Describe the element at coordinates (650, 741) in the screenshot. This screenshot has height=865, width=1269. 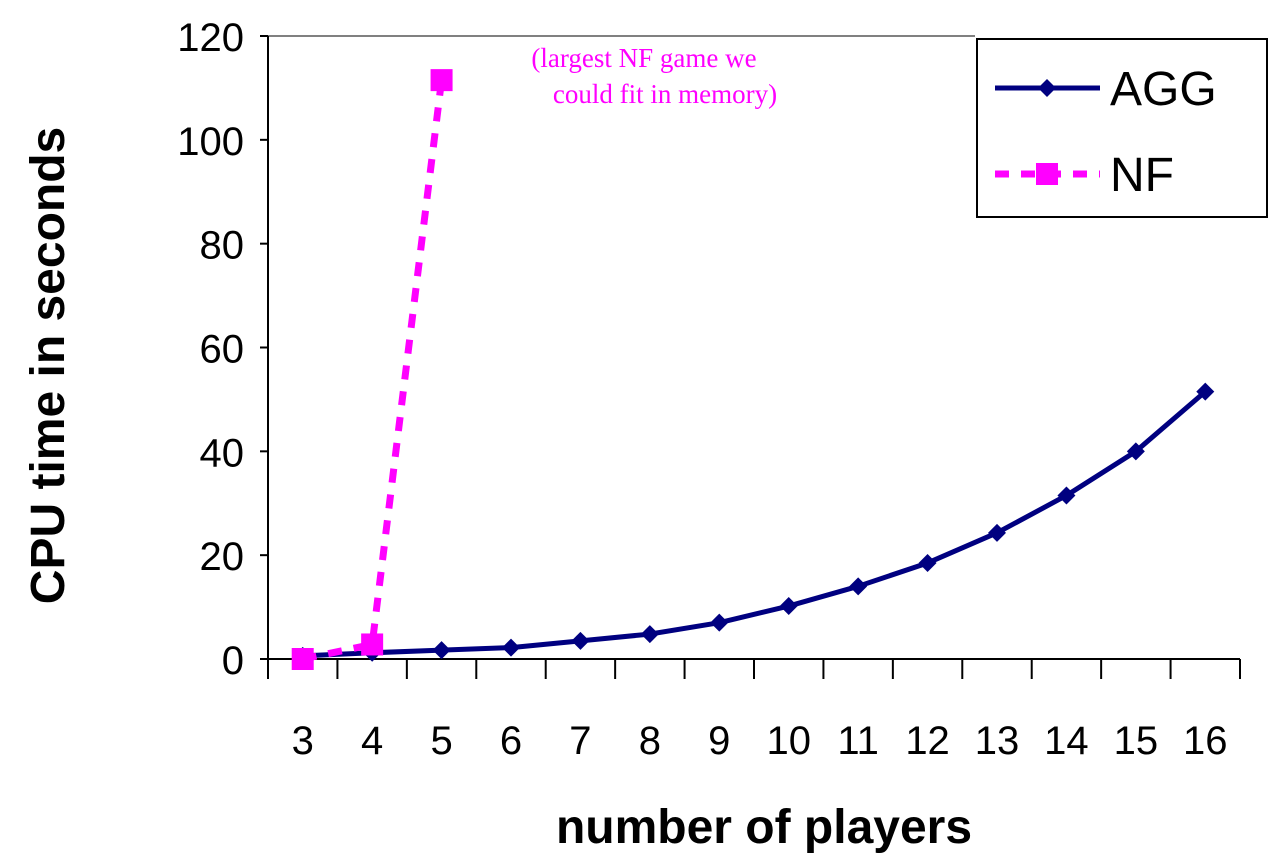
I see `x-tick-label: 8` at that location.